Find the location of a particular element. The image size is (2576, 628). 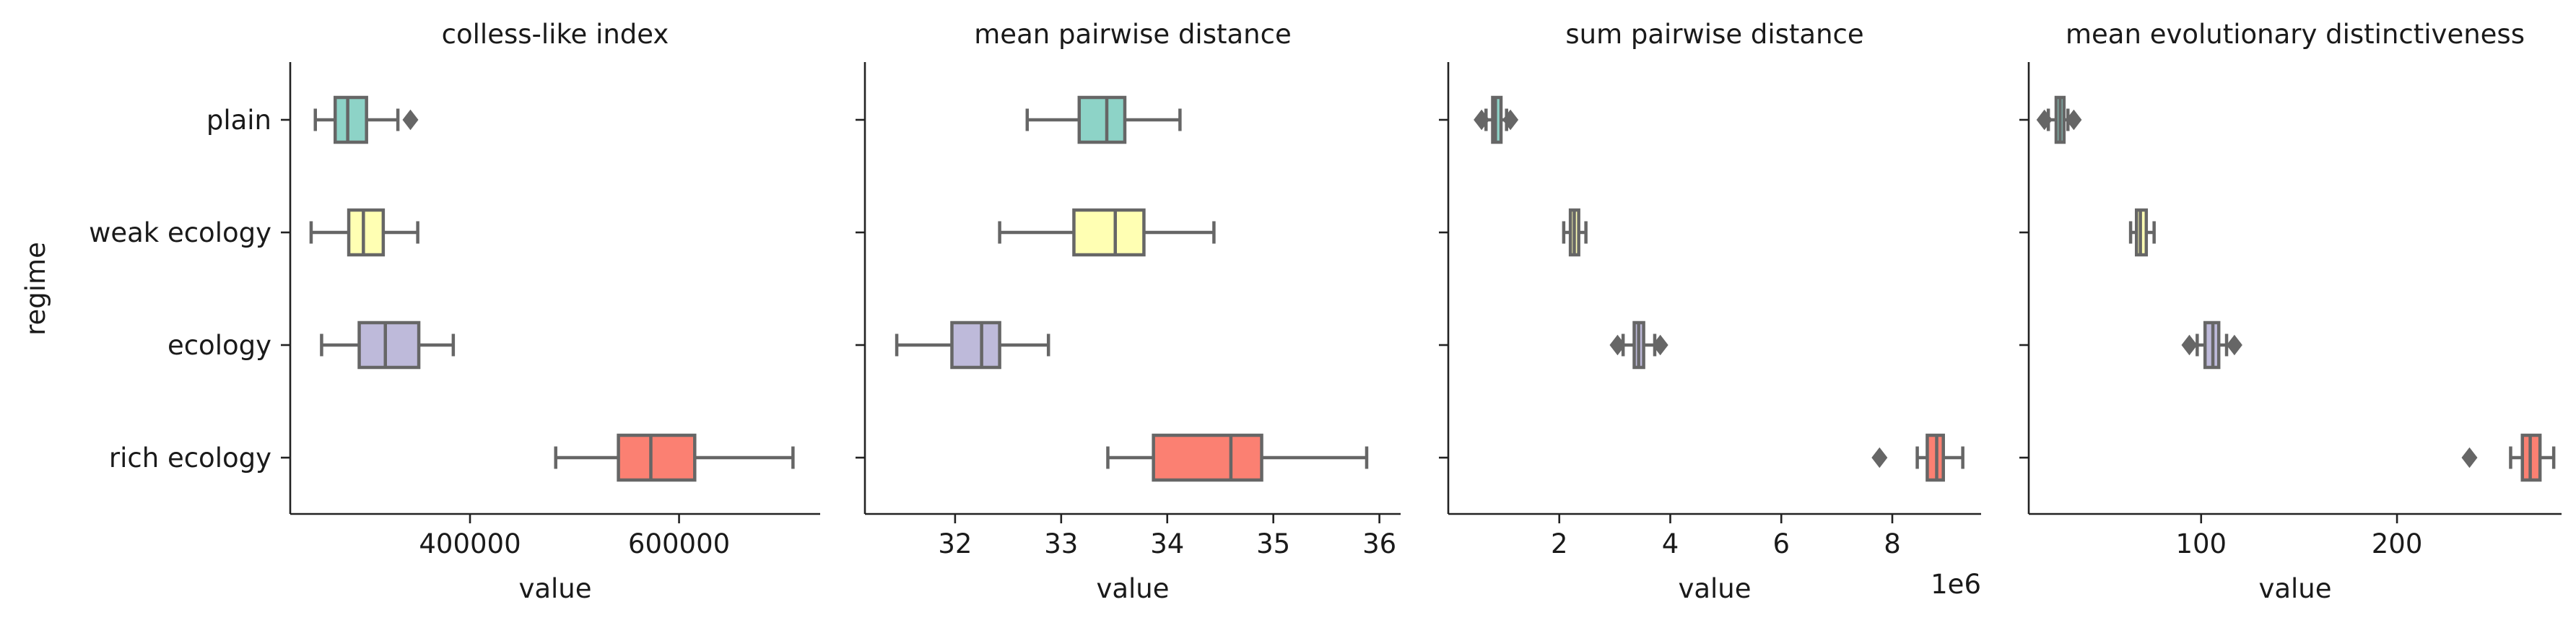

x-tick-label: 4 is located at coordinates (1671, 543).